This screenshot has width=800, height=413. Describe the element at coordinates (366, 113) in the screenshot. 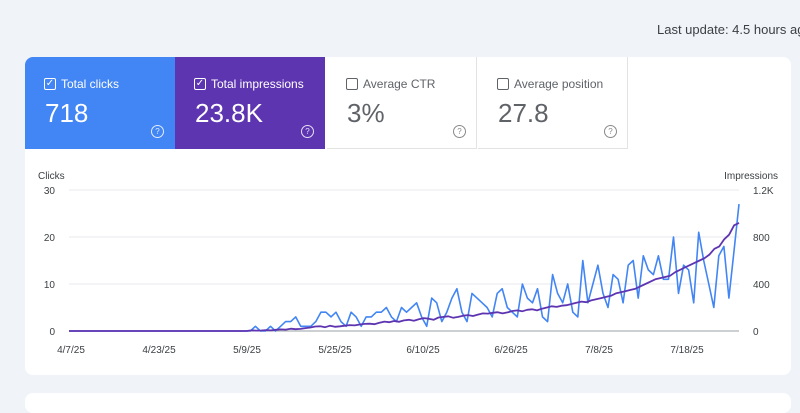

I see `metric-value: 3%` at that location.